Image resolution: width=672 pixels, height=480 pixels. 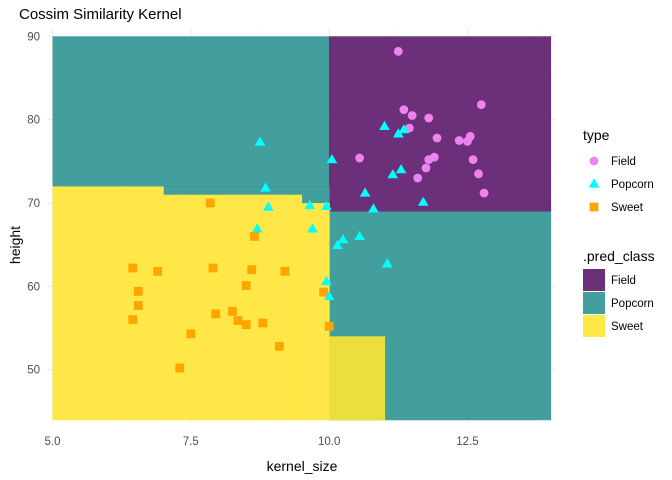 I want to click on x-tick-label: 10.0, so click(x=329, y=442).